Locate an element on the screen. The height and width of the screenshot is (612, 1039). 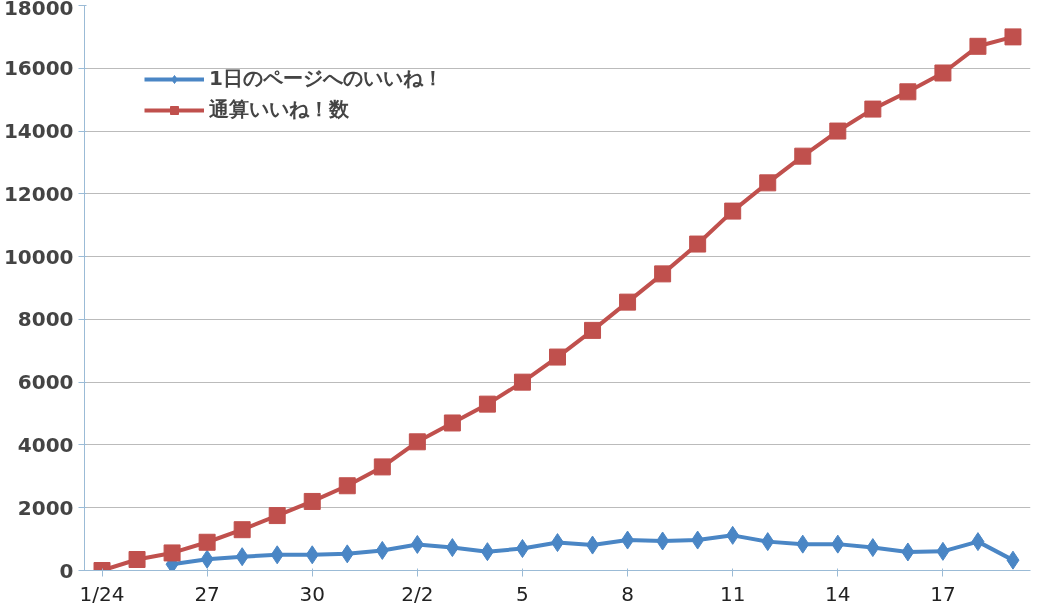
x-tick-label: 27 is located at coordinates (207, 593).